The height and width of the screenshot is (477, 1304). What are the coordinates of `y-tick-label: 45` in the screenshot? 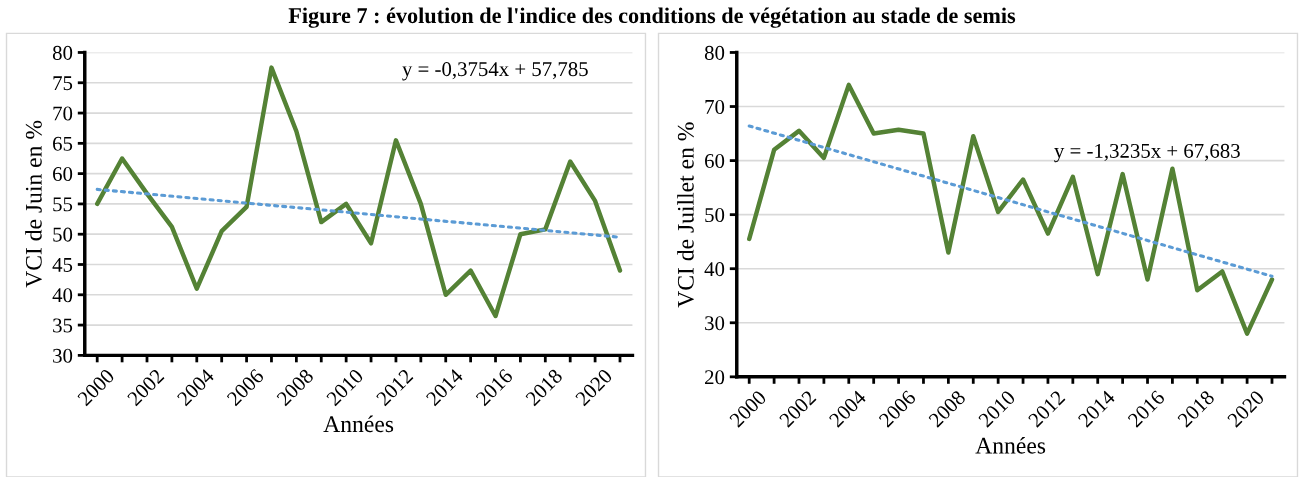 It's located at (62, 265).